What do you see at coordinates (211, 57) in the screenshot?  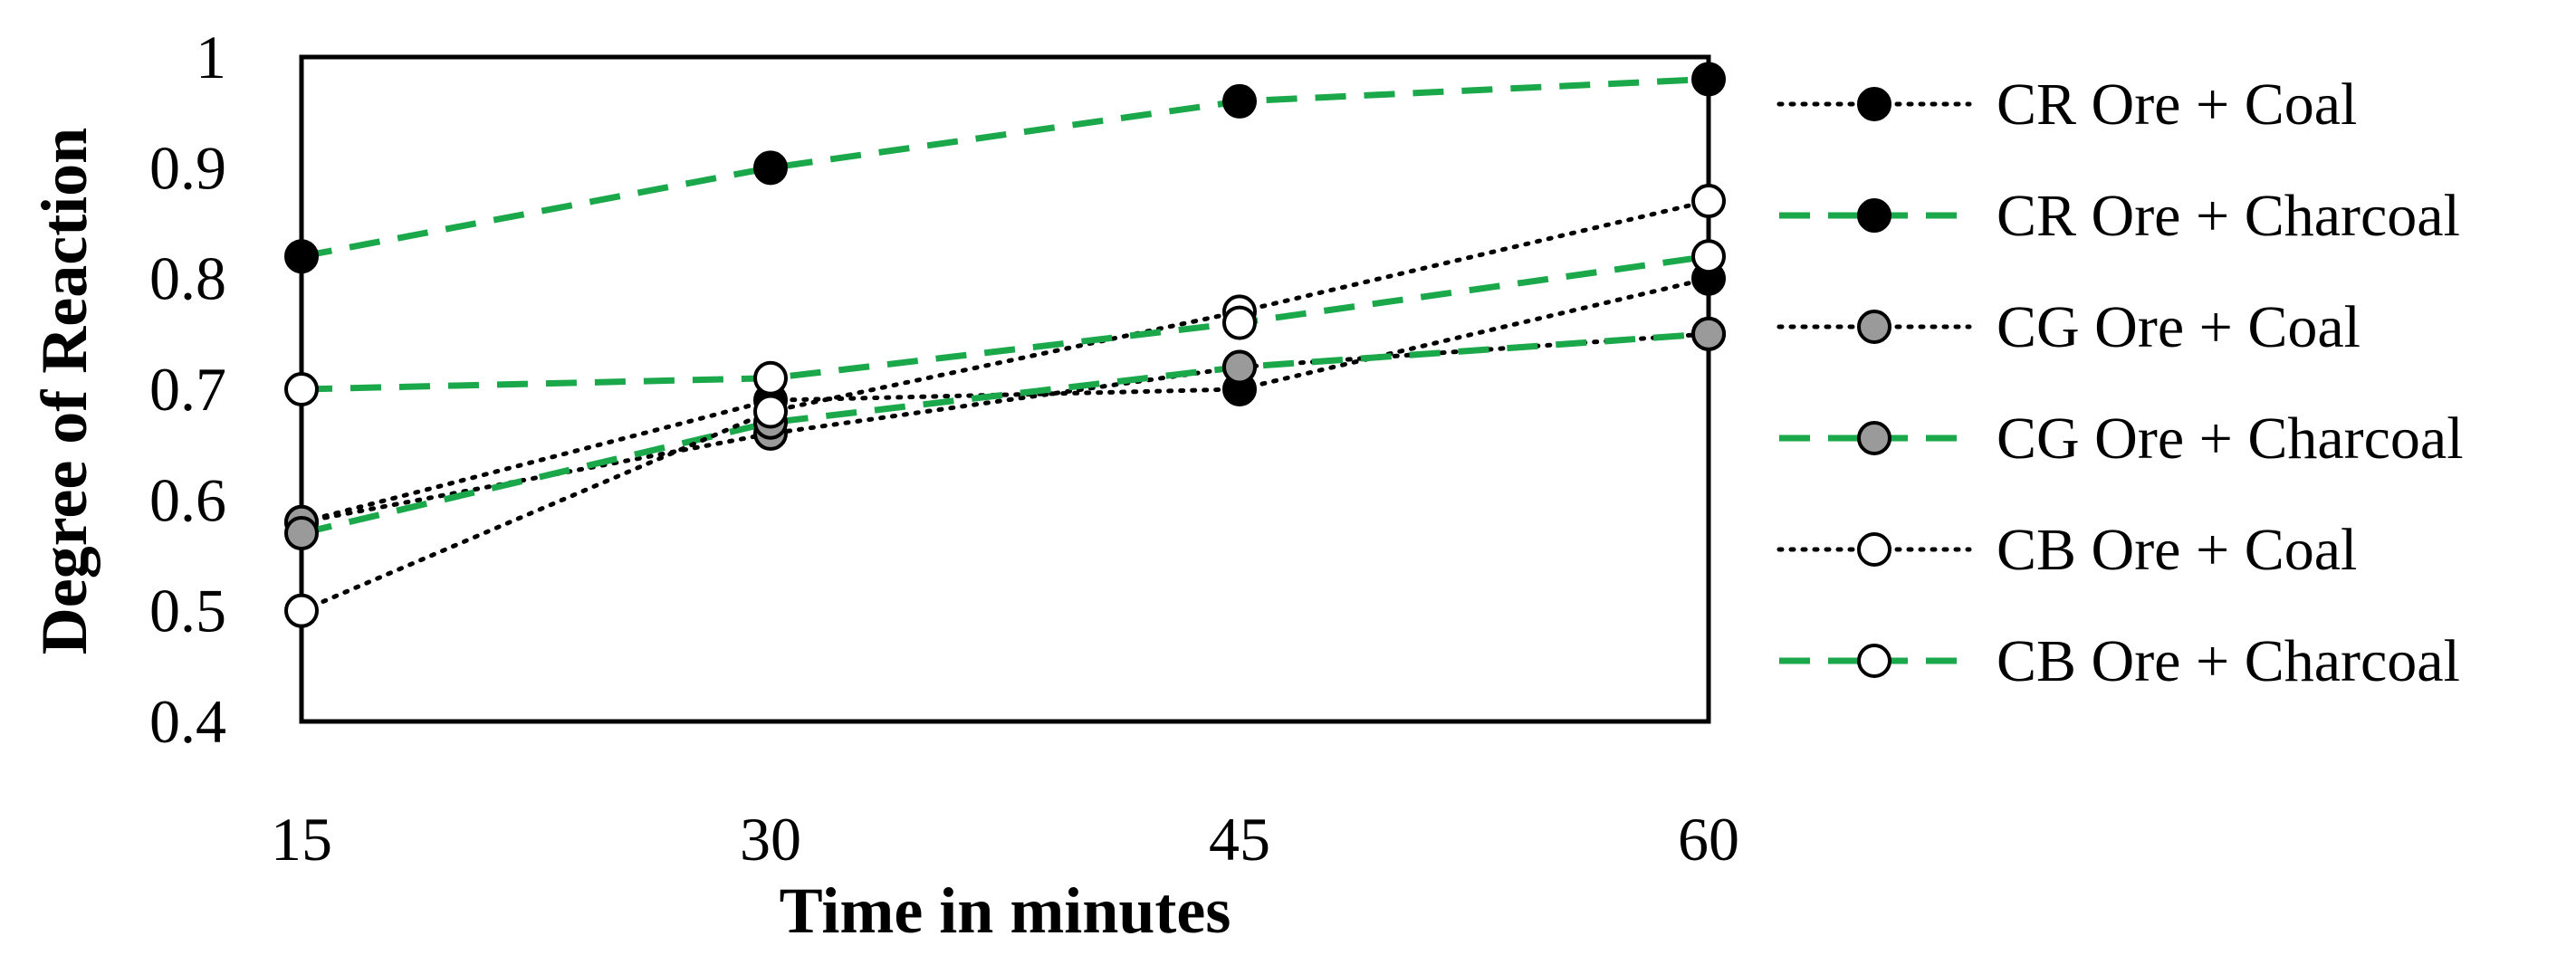 I see `y-tick-label: 1` at bounding box center [211, 57].